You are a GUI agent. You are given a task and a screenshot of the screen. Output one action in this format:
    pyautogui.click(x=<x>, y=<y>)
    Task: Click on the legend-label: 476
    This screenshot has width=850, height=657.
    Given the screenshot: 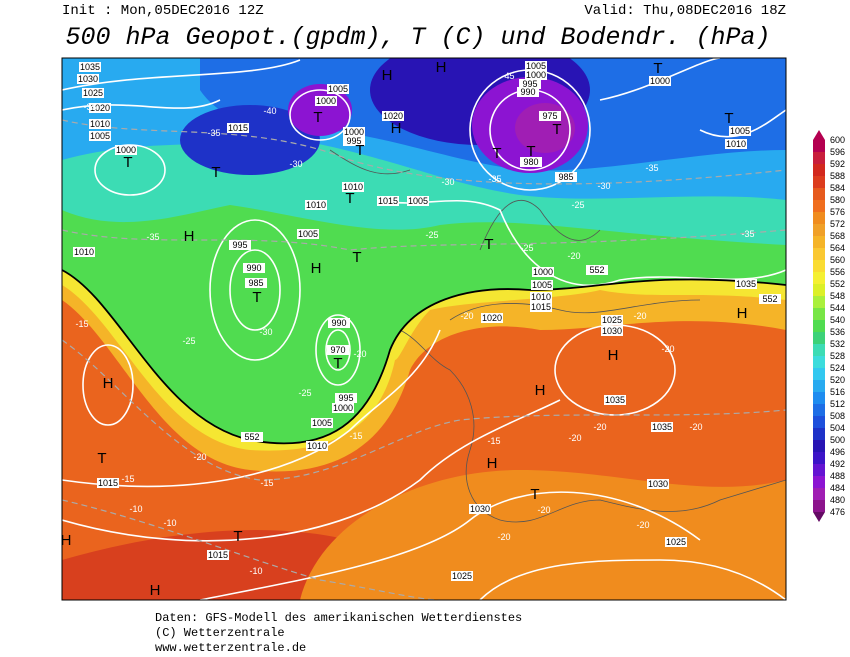 What is the action you would take?
    pyautogui.click(x=837, y=512)
    